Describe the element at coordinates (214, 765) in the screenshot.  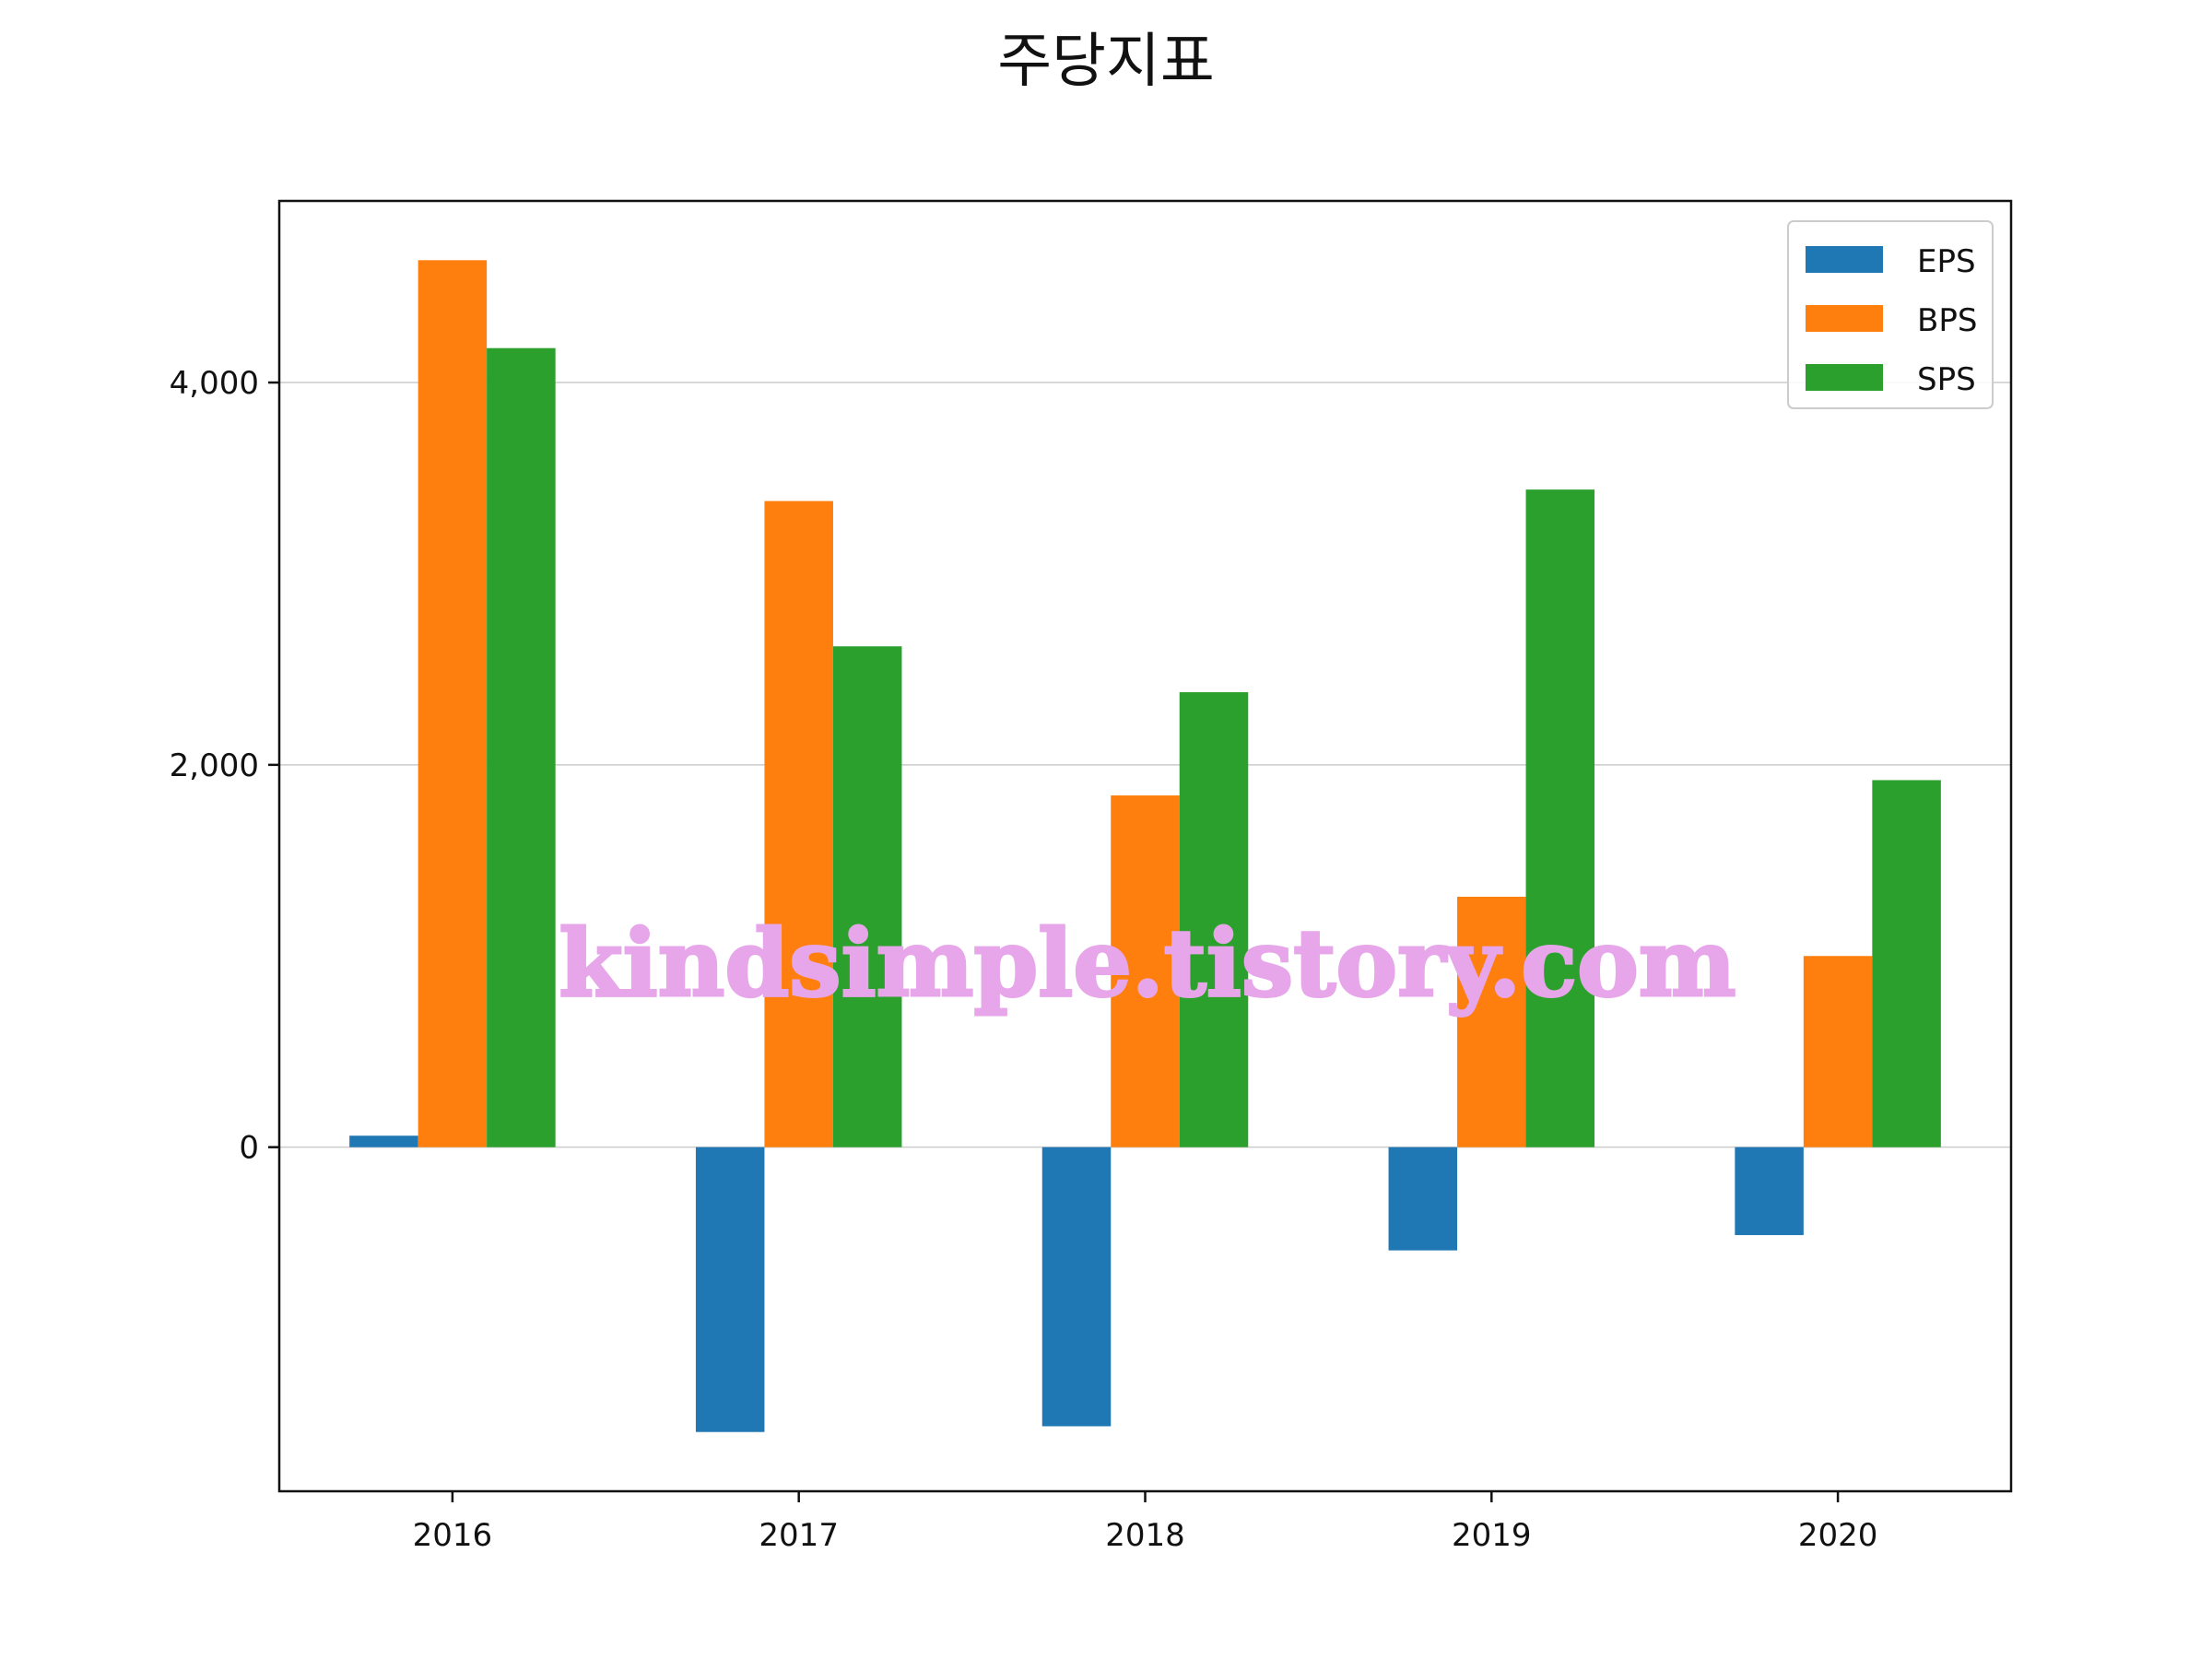
I see `y-tick-label: 2,000` at that location.